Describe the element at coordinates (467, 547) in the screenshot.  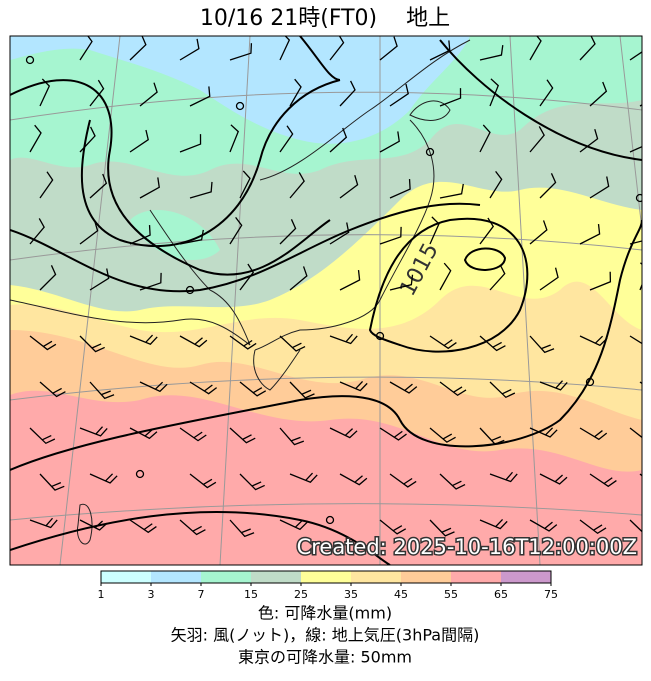
I see `created-stamp: Created: 2025-10-16T12:00:00Z` at that location.